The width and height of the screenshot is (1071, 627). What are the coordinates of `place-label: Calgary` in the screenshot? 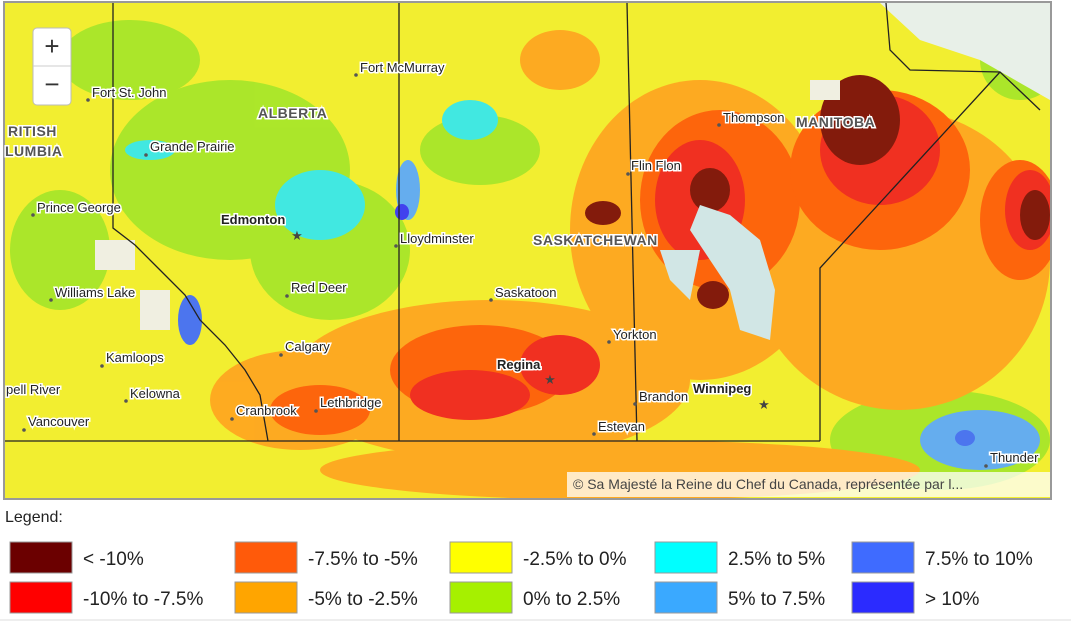 It's located at (307, 346).